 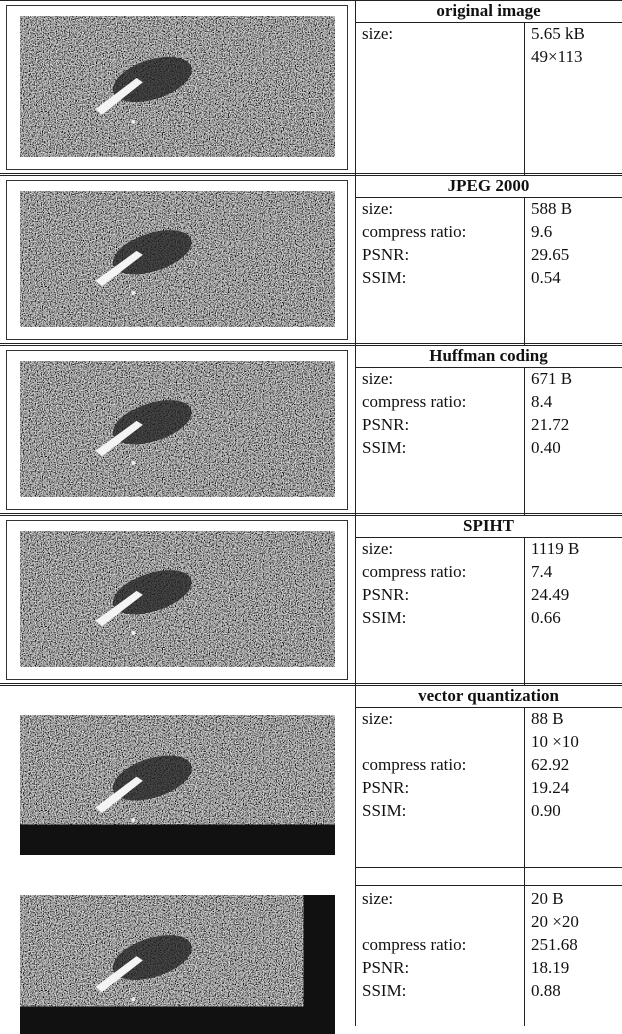 I want to click on row-value: 18.19, so click(x=550, y=967).